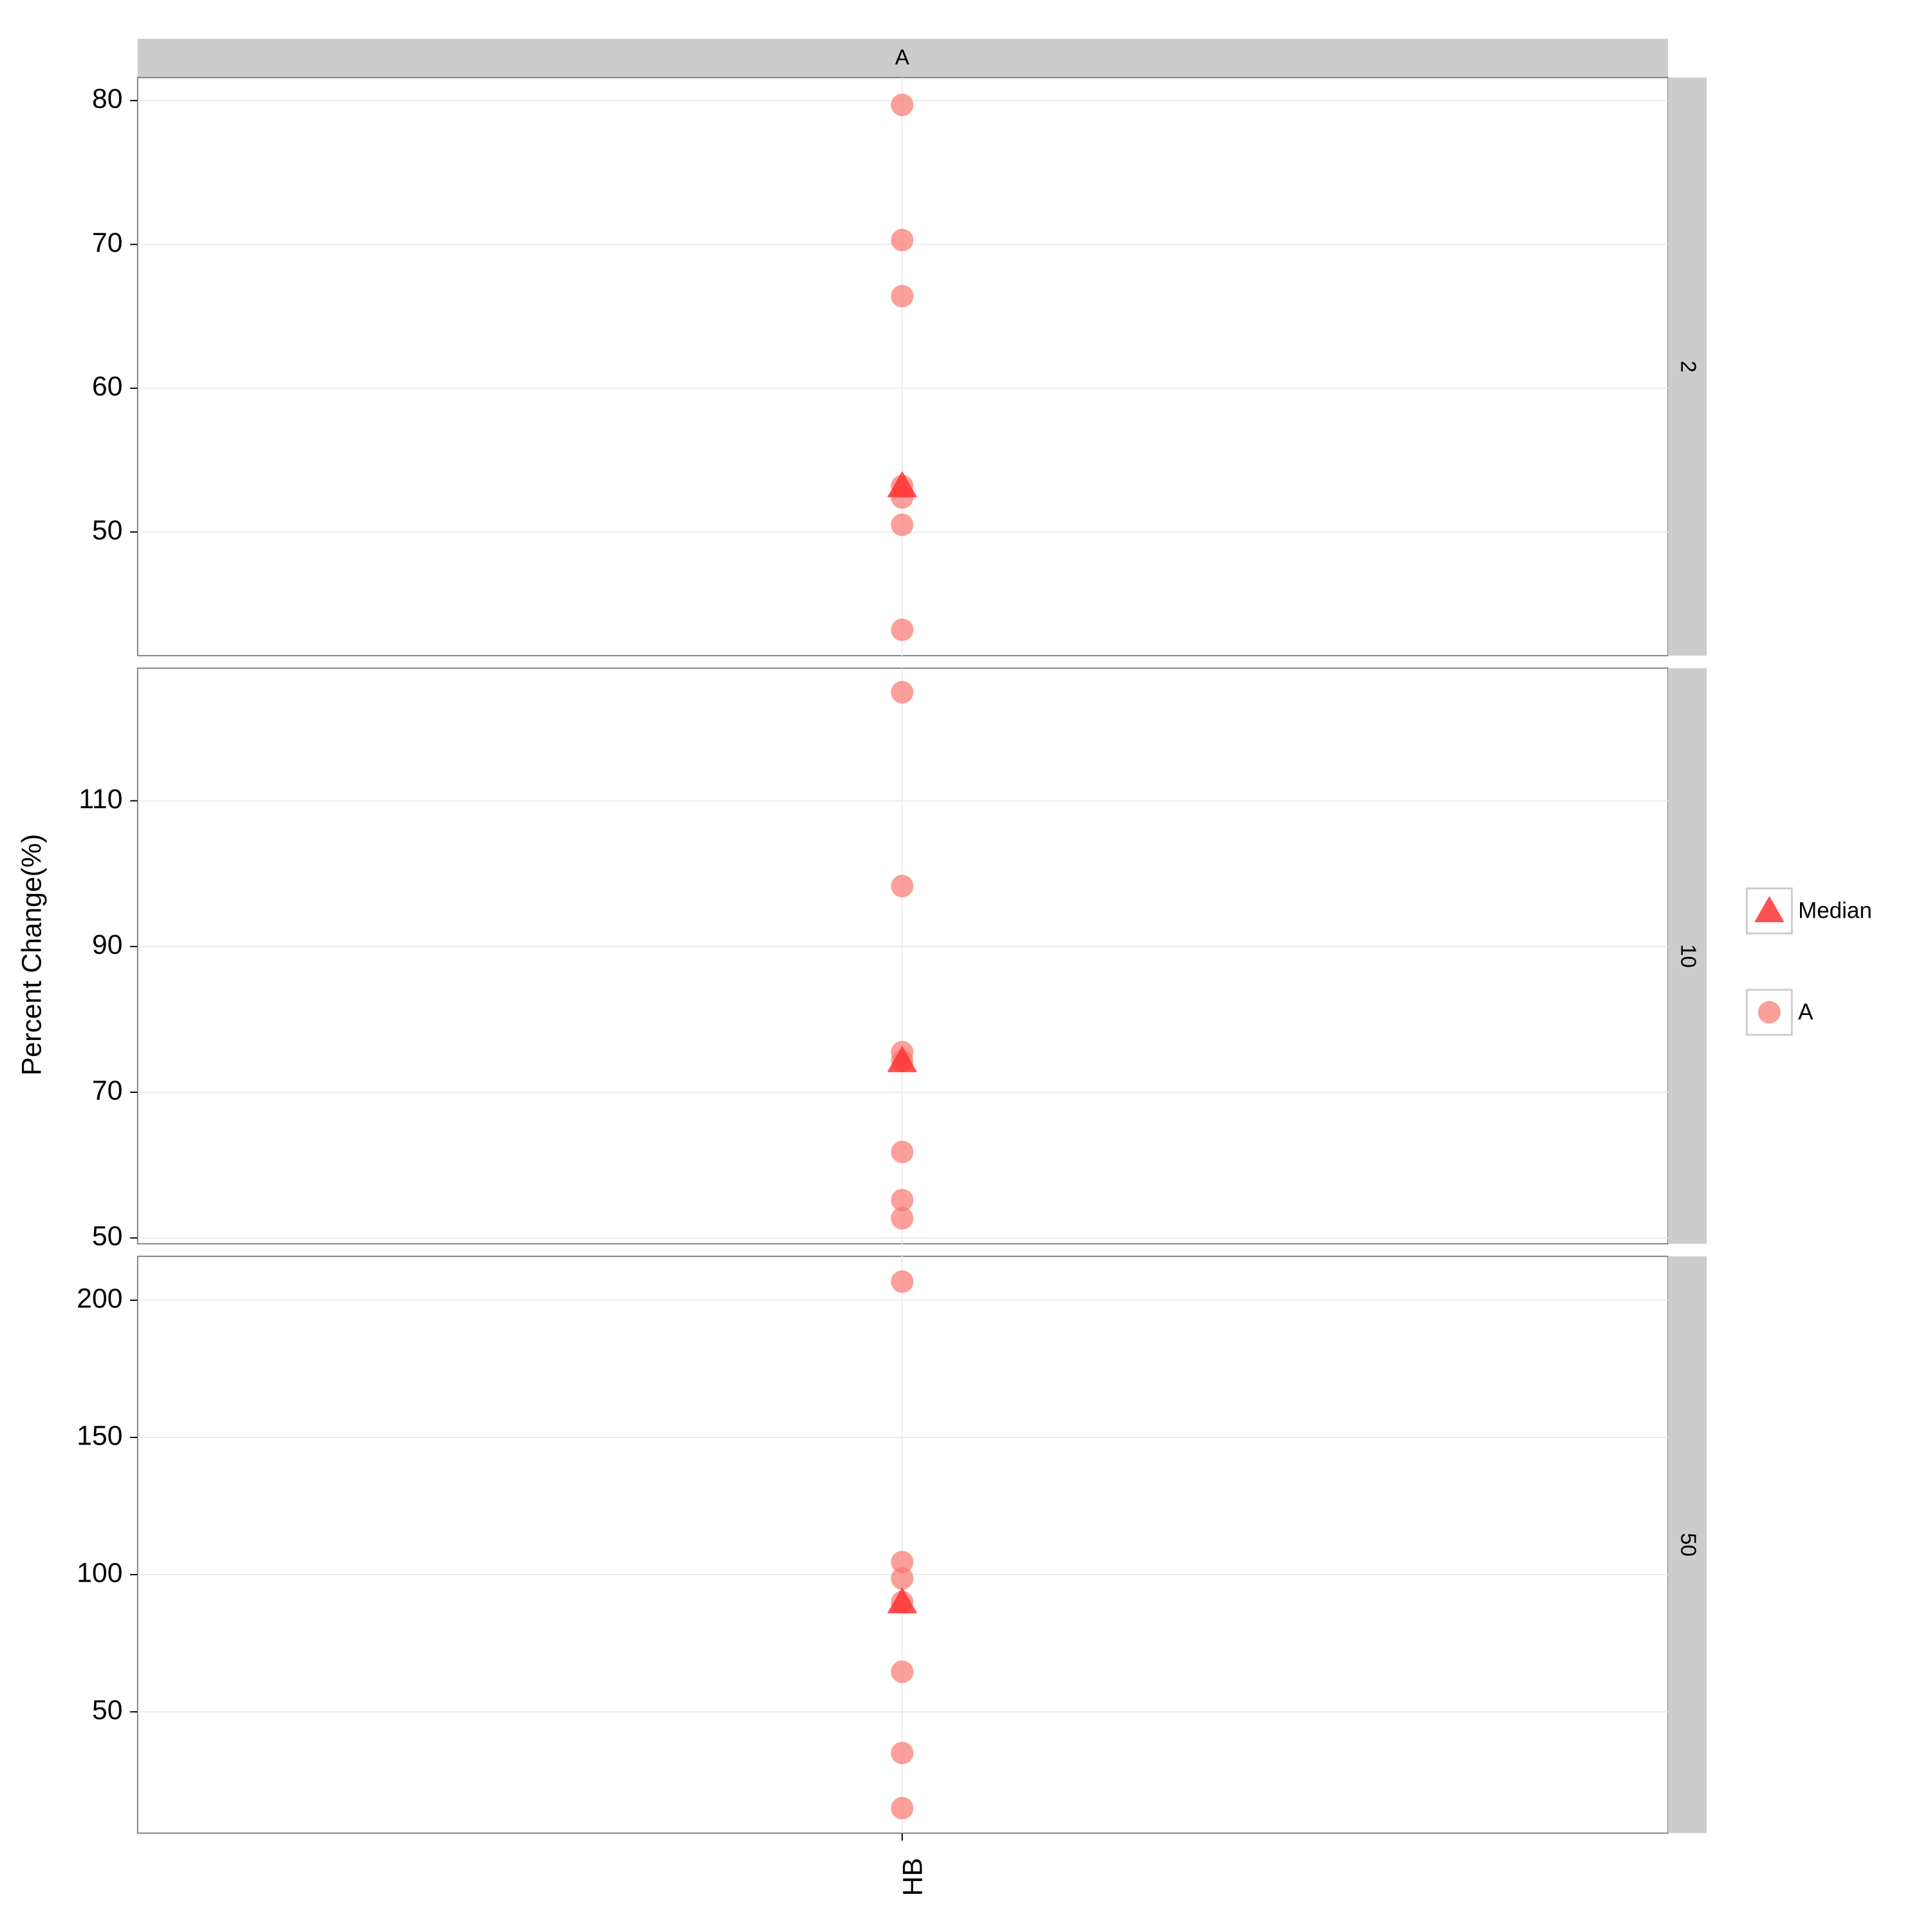  Describe the element at coordinates (1806, 1012) in the screenshot. I see `legend-label: A` at that location.